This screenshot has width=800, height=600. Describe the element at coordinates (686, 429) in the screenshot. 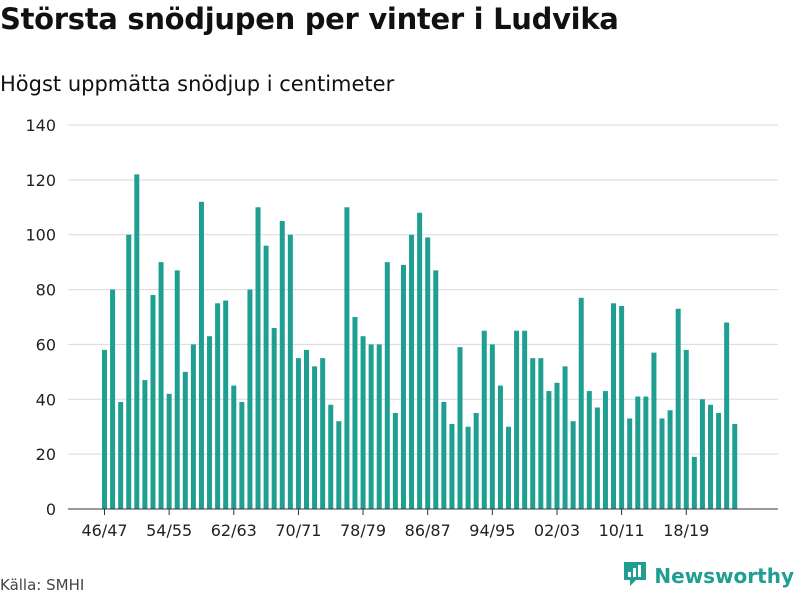

I see `bar-18/19` at that location.